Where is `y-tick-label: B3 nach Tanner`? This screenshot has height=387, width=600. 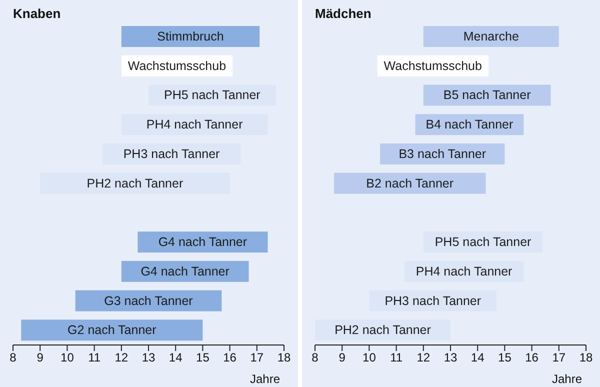
y-tick-label: B3 nach Tanner is located at coordinates (442, 153).